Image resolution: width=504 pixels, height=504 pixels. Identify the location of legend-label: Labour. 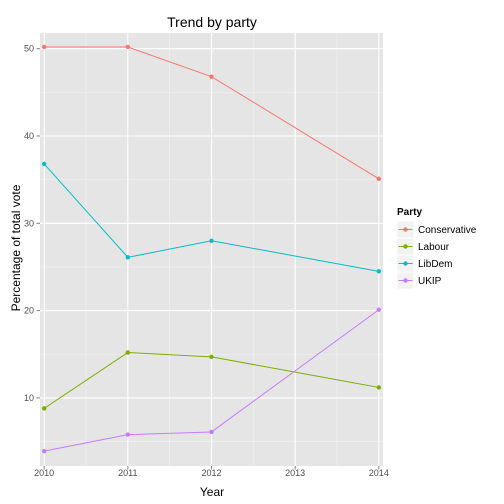
(434, 247).